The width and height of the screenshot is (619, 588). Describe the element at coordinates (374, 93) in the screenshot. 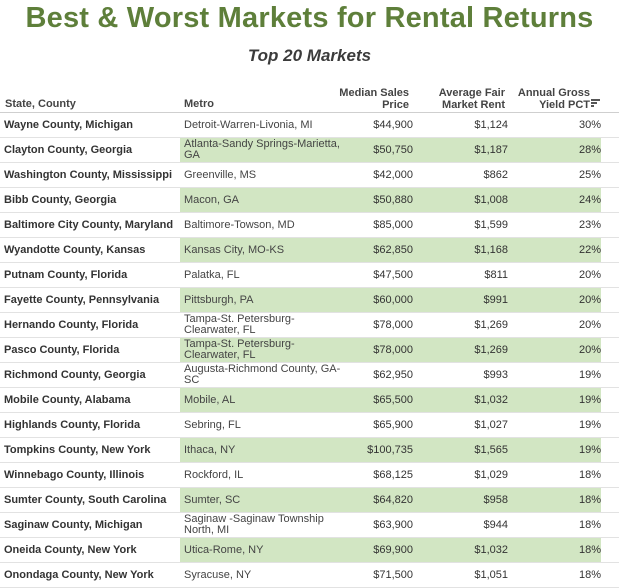

I see `column-header-median-line1: Median Sales` at that location.